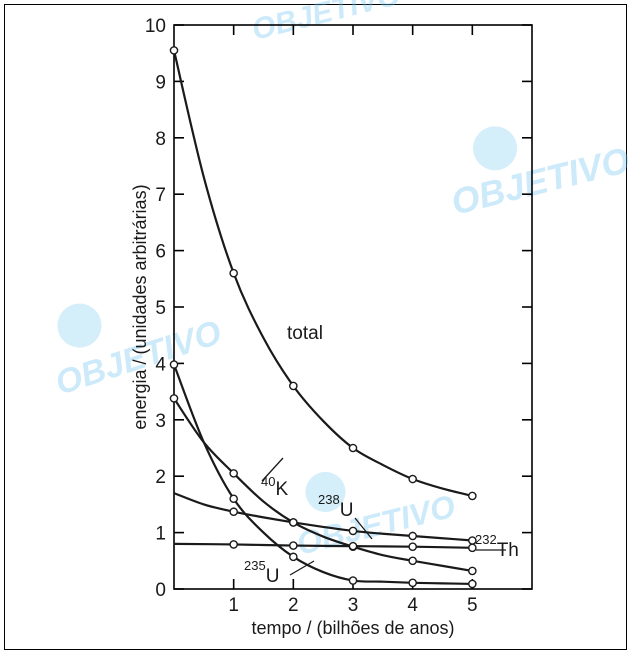 Image resolution: width=633 pixels, height=655 pixels. What do you see at coordinates (540, 174) in the screenshot?
I see `watermark-logo-right: OBJETIVO` at bounding box center [540, 174].